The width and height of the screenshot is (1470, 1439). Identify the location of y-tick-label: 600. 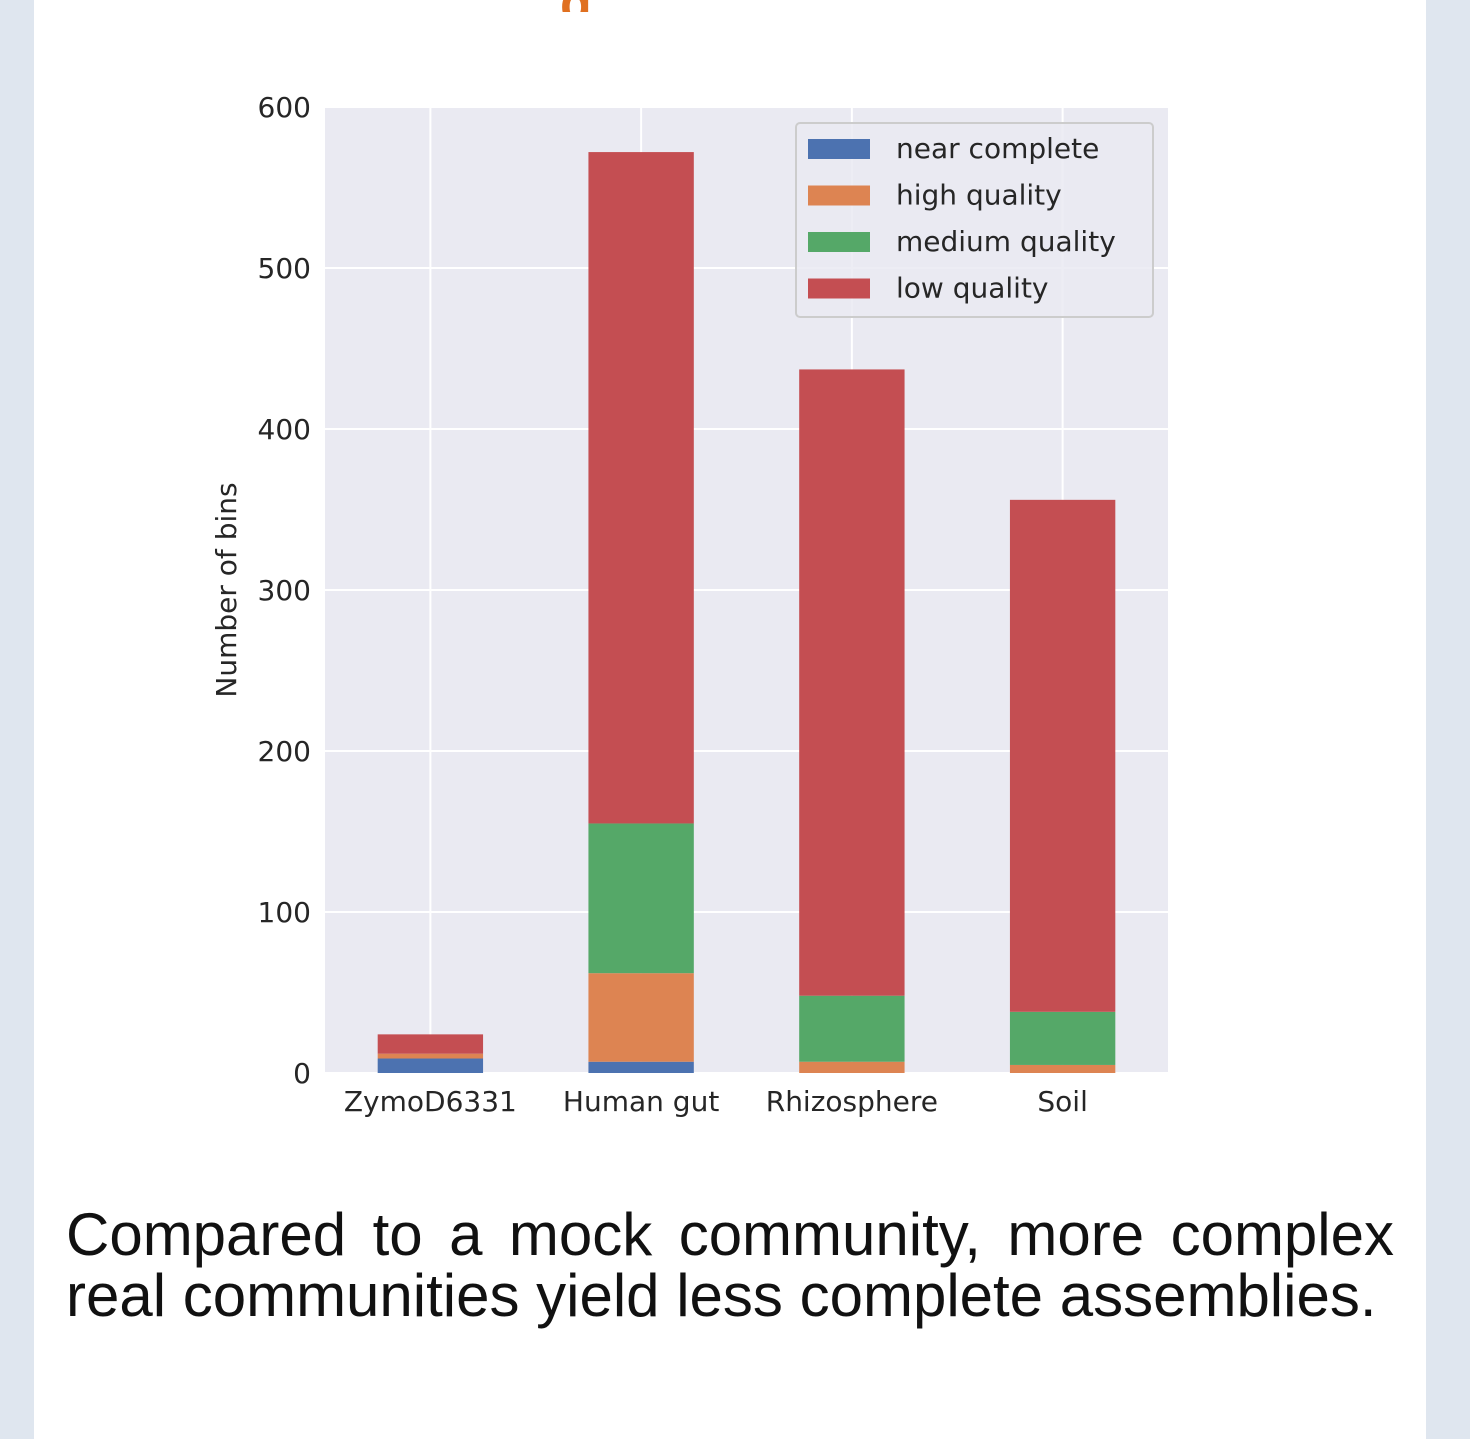
(284, 107).